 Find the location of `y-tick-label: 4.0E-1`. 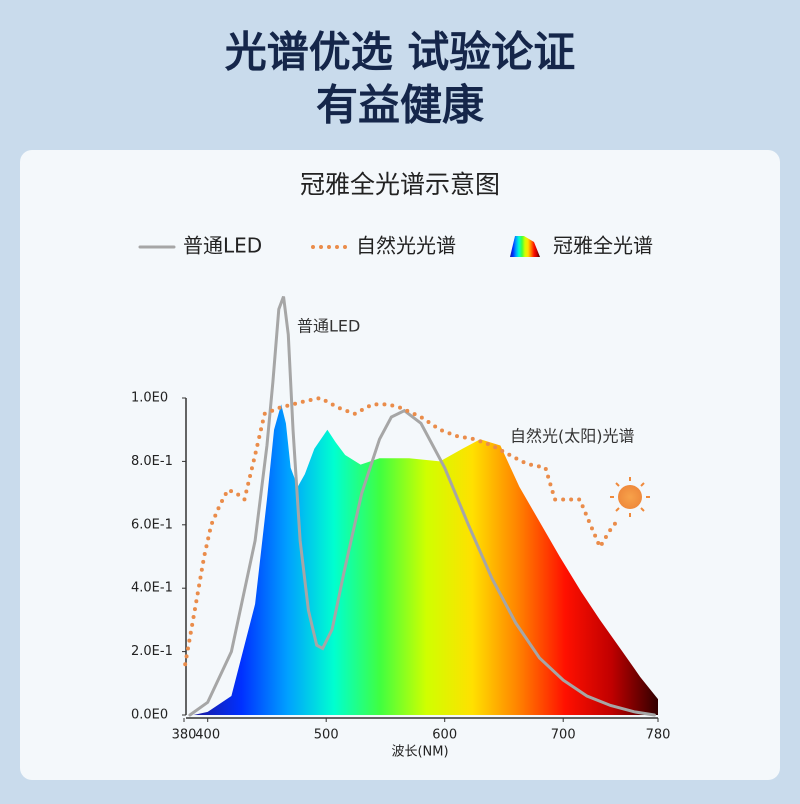

y-tick-label: 4.0E-1 is located at coordinates (152, 588).